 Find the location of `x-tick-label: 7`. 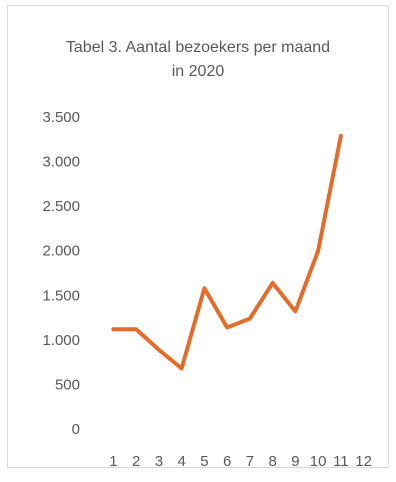

x-tick-label: 7 is located at coordinates (250, 461).